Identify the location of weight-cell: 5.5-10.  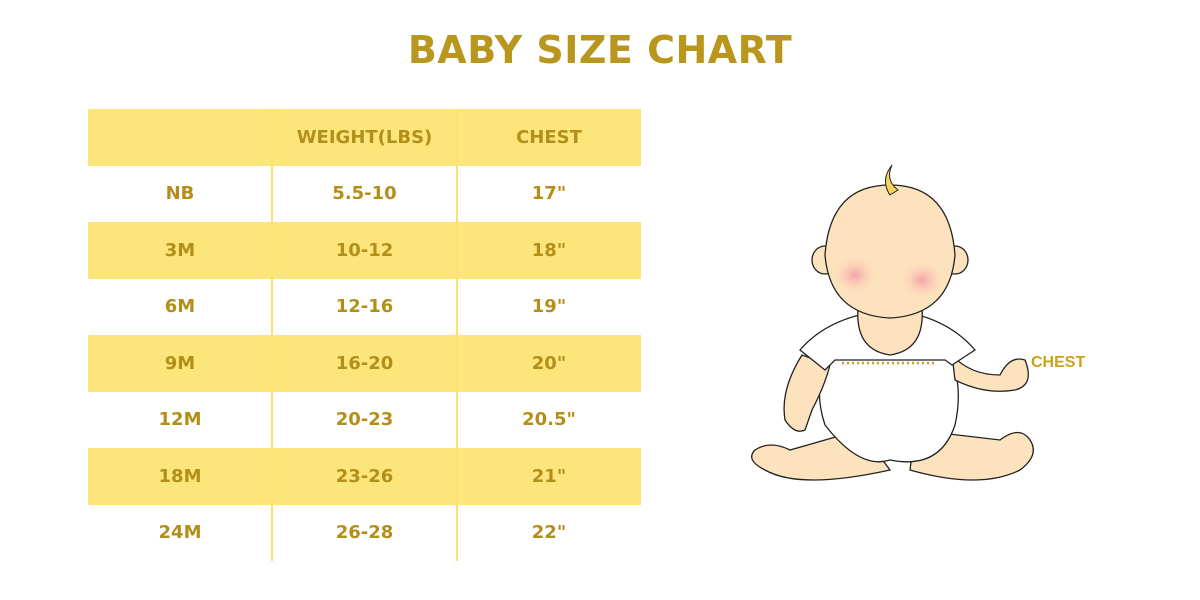
(364, 194).